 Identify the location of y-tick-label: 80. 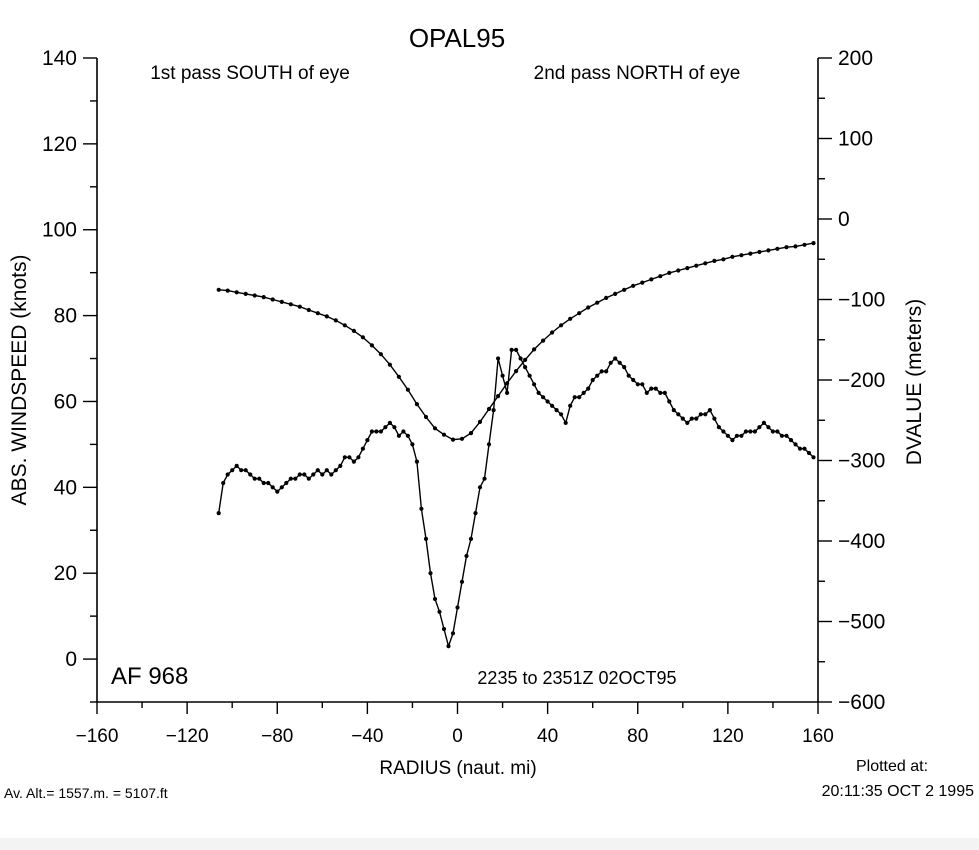
(65, 316).